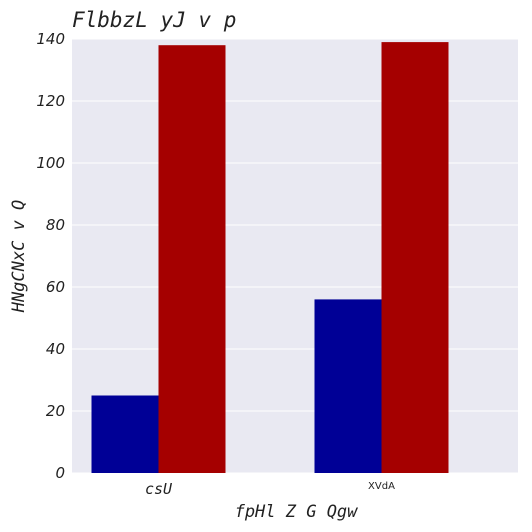  What do you see at coordinates (50, 39) in the screenshot?
I see `y-tick-label: 140` at bounding box center [50, 39].